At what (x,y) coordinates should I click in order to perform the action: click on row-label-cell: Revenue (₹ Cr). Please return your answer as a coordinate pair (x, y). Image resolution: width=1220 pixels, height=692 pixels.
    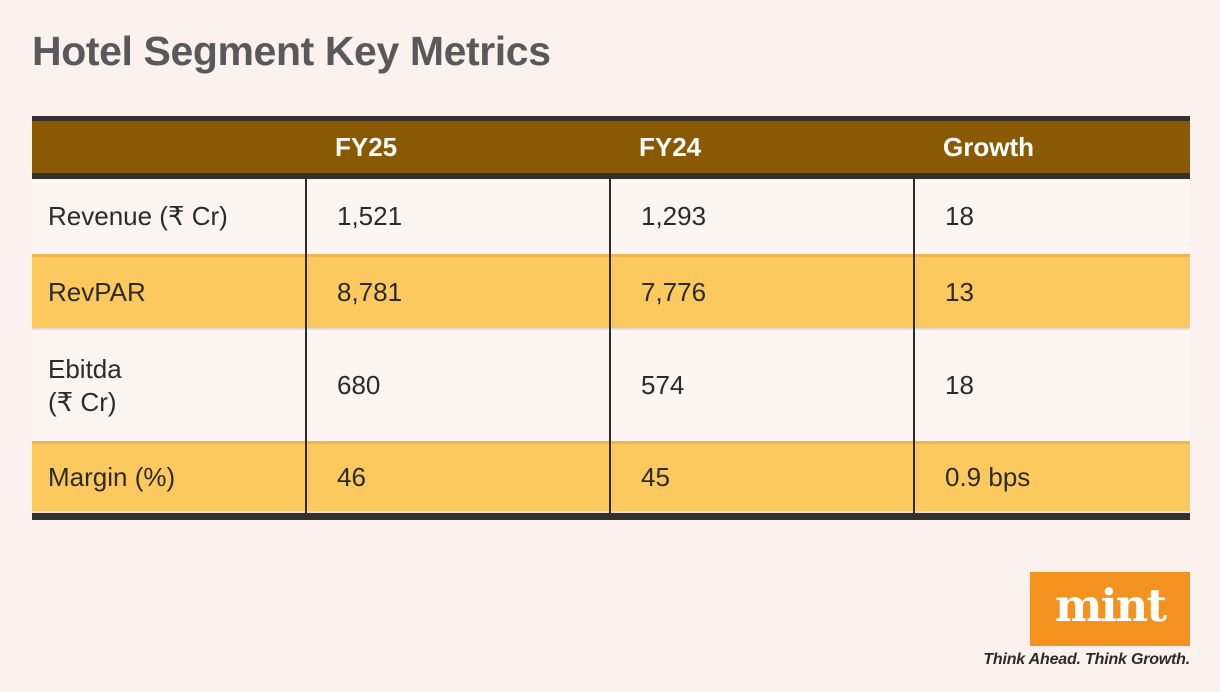
    Looking at the image, I should click on (168, 216).